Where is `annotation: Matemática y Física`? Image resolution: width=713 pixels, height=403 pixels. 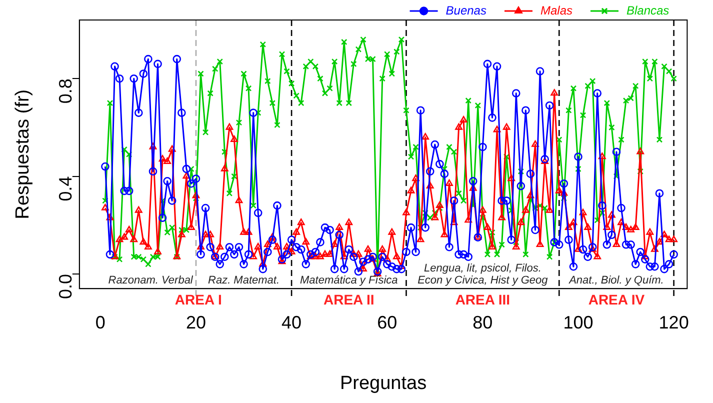
annotation: Matemática y Física is located at coordinates (349, 280).